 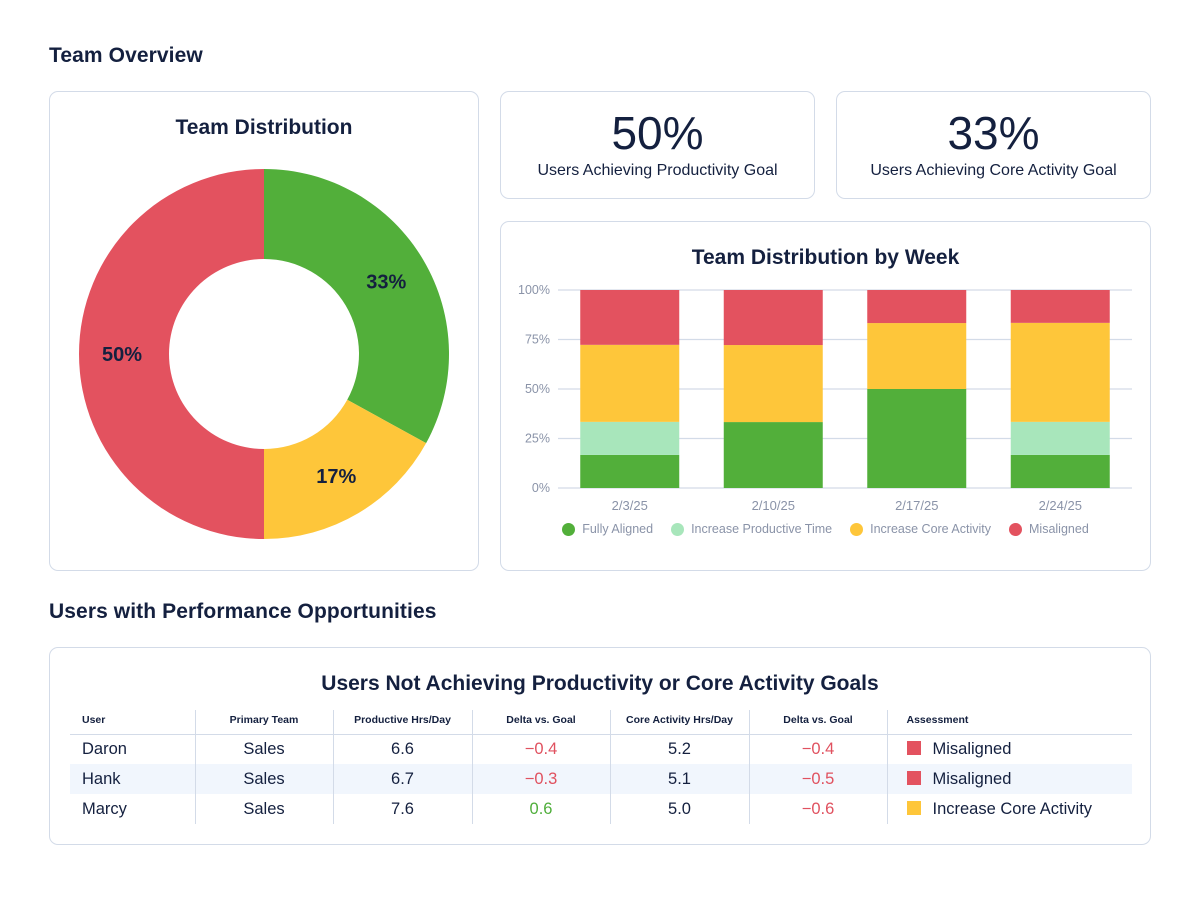 I want to click on productive-hrs: 6.7, so click(x=402, y=779).